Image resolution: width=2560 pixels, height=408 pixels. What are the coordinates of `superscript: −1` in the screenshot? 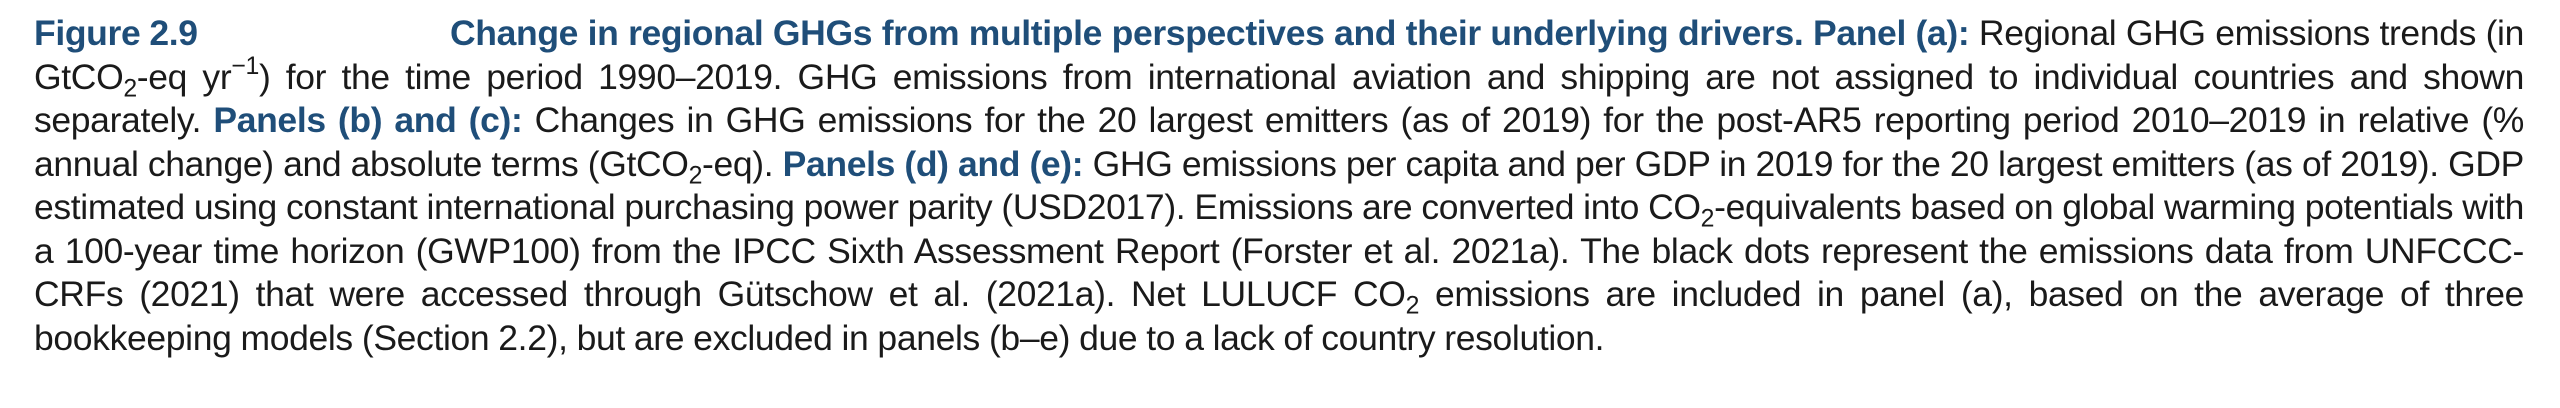 It's located at (245, 66).